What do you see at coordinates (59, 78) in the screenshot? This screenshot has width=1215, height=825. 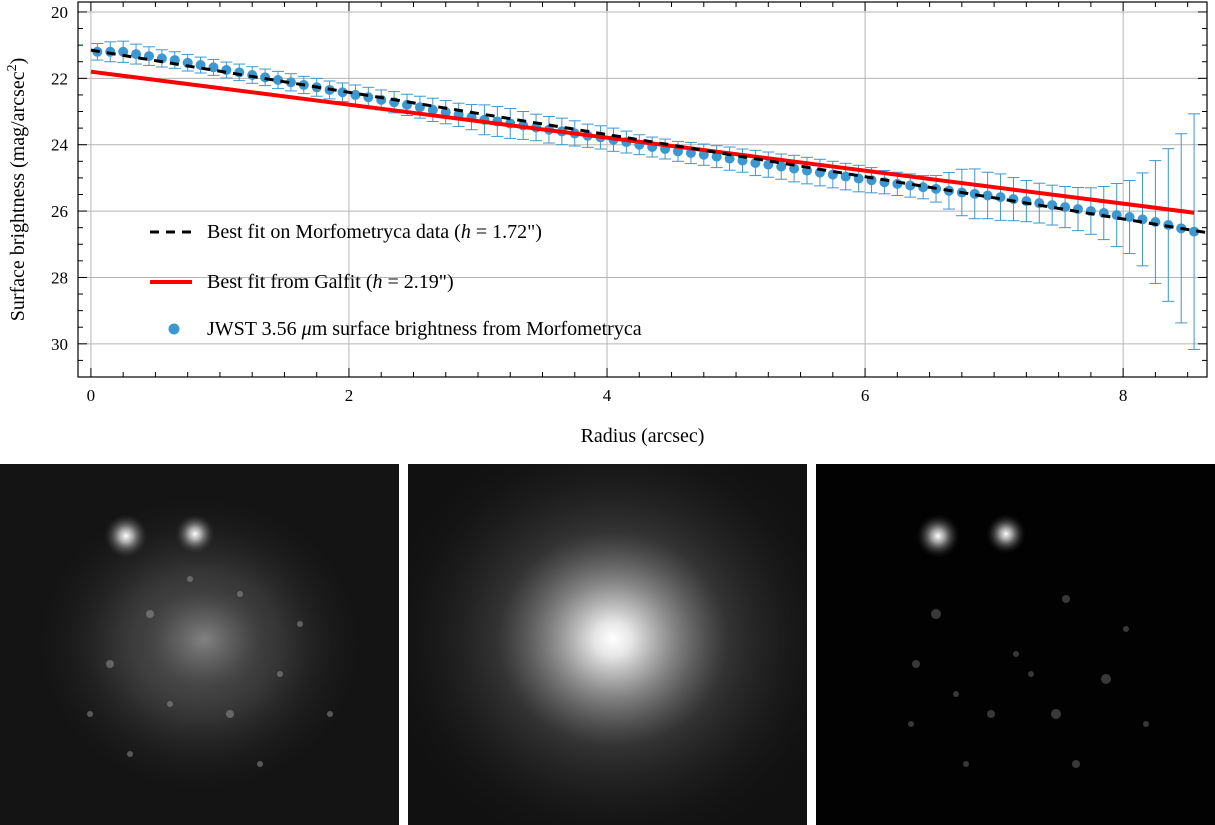 I see `y-tick-label: 22` at bounding box center [59, 78].